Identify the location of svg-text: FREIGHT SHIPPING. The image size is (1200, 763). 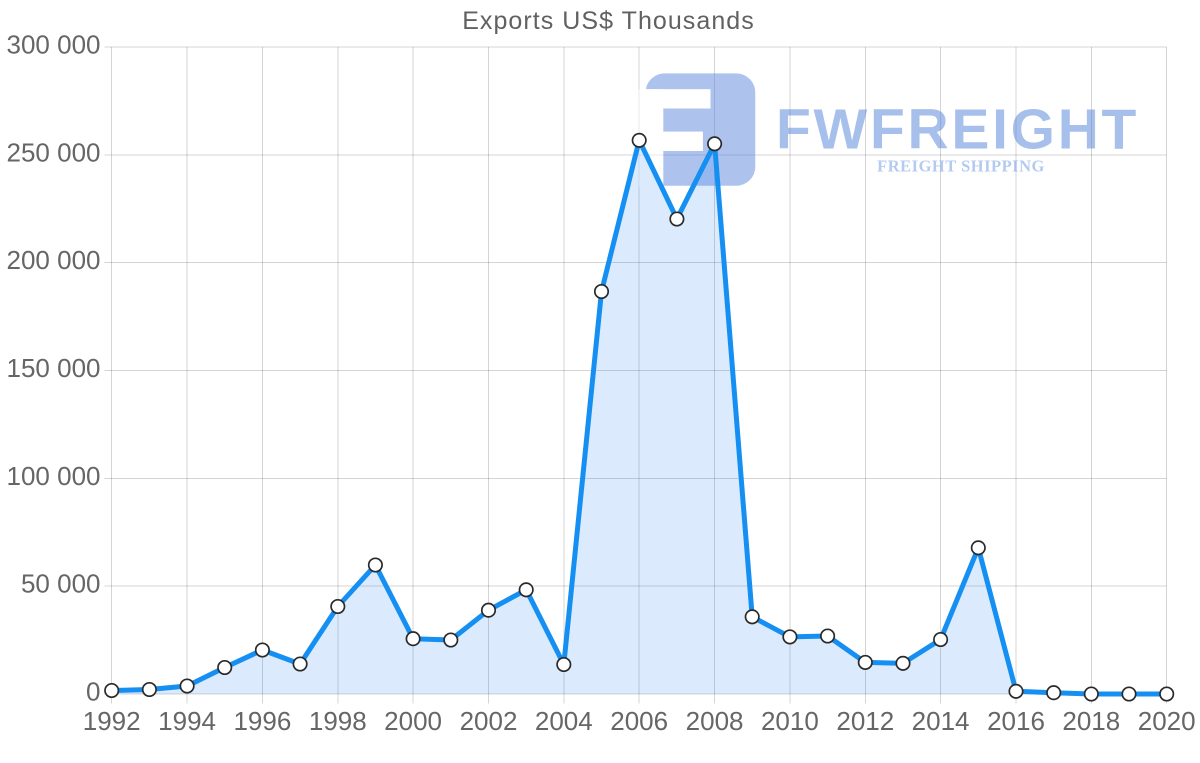
(961, 166).